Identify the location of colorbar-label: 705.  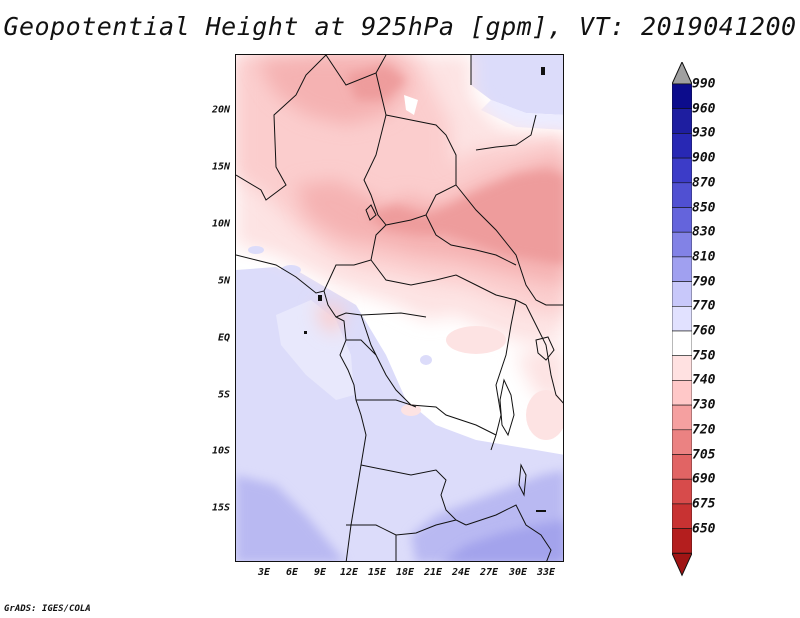
(704, 454).